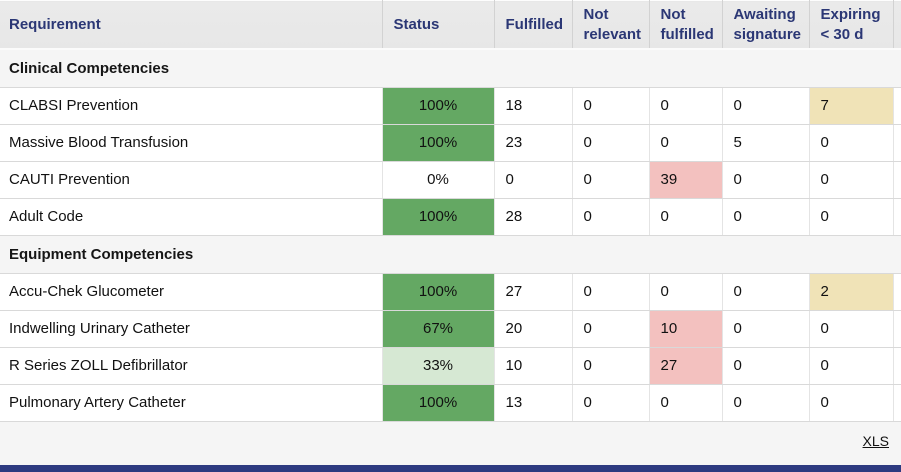 The image size is (901, 472). I want to click on table-row: Accu-Chek Glucometer 100% 27 0 0 0 2, so click(450, 292).